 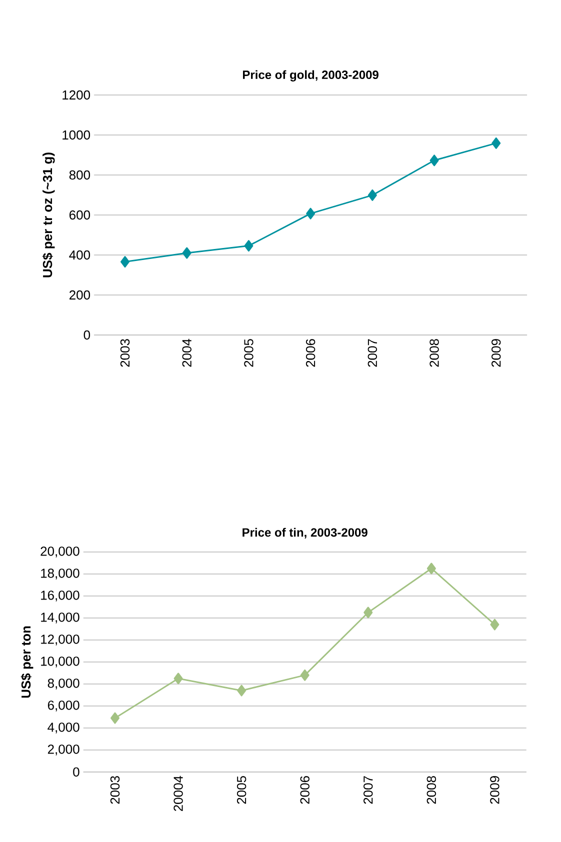 What do you see at coordinates (305, 533) in the screenshot?
I see `chart-title: Price of tin, 2003-2009` at bounding box center [305, 533].